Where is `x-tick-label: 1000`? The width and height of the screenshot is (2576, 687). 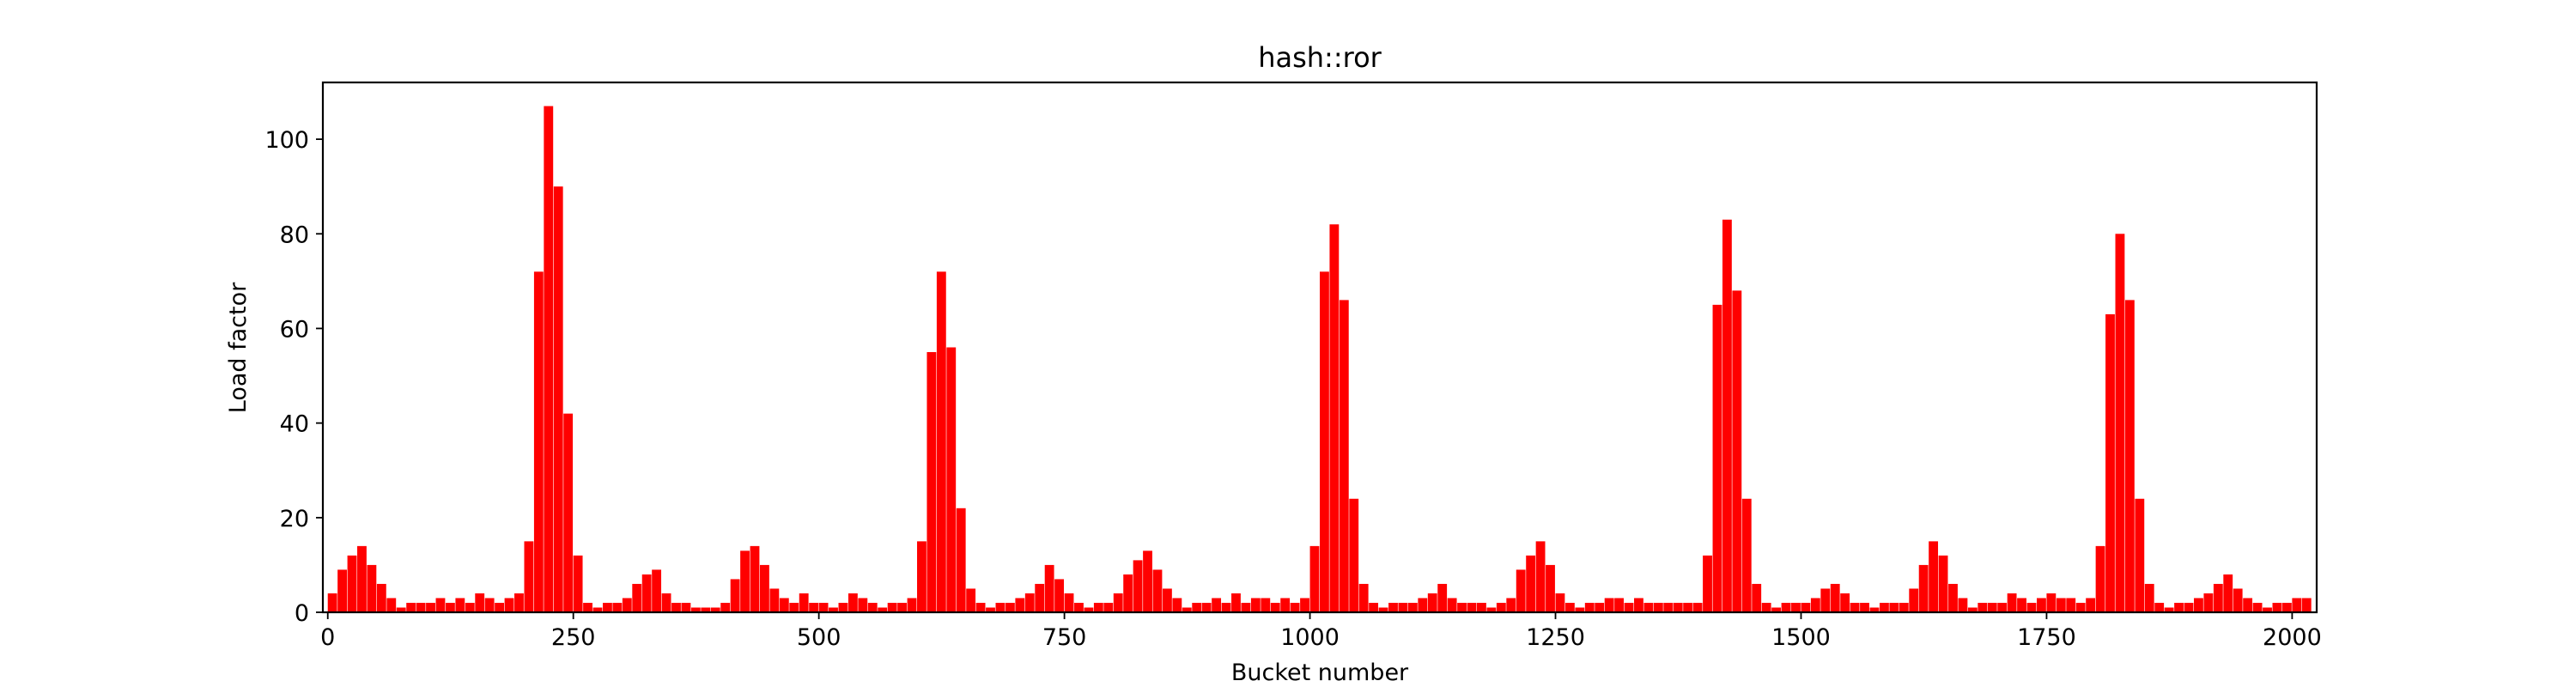
x-tick-label: 1000 is located at coordinates (1310, 637).